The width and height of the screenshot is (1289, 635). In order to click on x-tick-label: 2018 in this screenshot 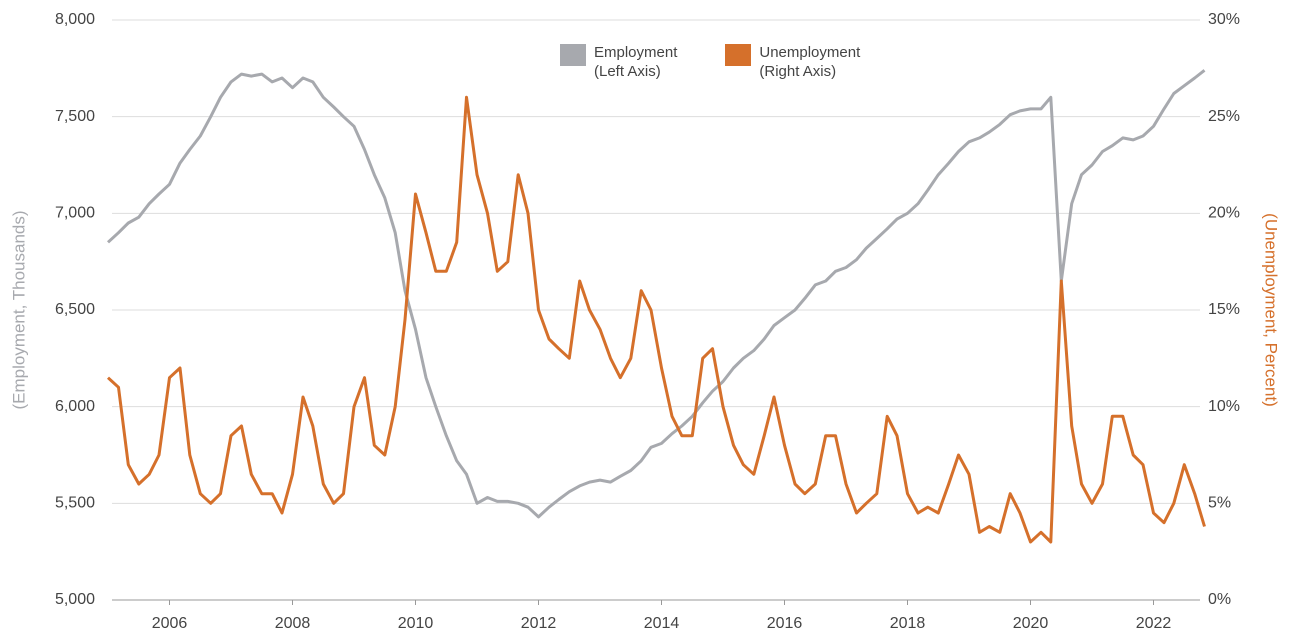, I will do `click(908, 623)`.